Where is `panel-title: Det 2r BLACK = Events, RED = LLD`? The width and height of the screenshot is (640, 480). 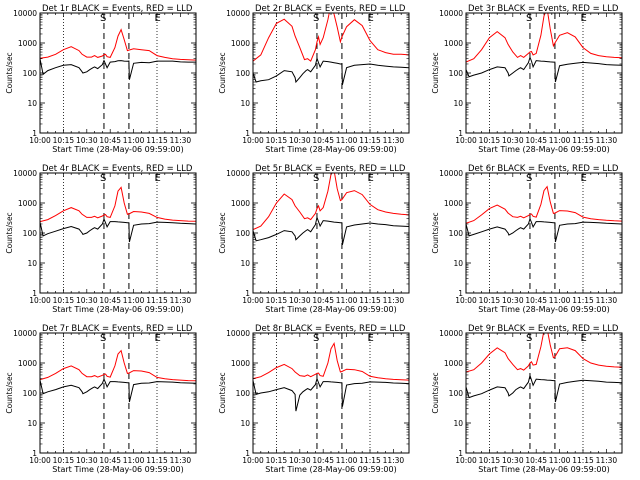
panel-title: Det 2r BLACK = Events, RED = LLD is located at coordinates (330, 9).